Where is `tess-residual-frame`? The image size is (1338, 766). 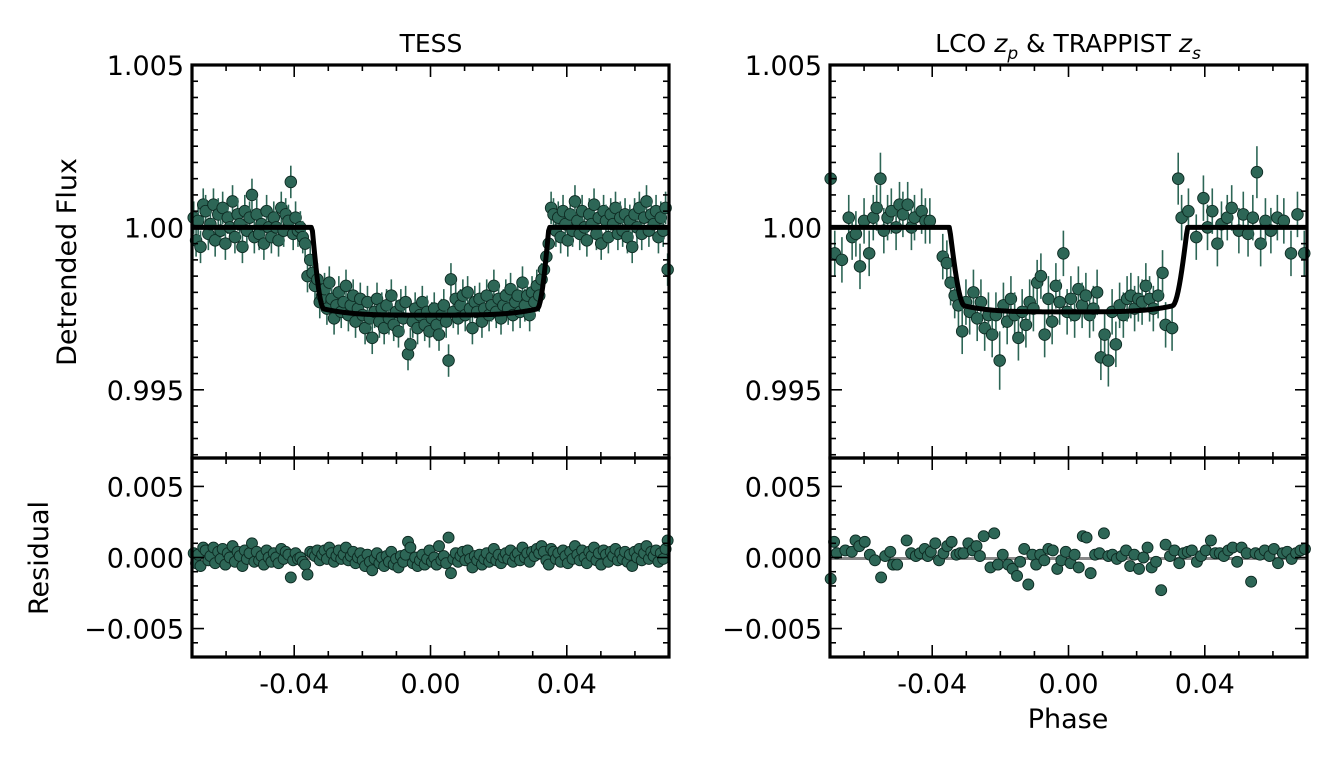 tess-residual-frame is located at coordinates (430, 557).